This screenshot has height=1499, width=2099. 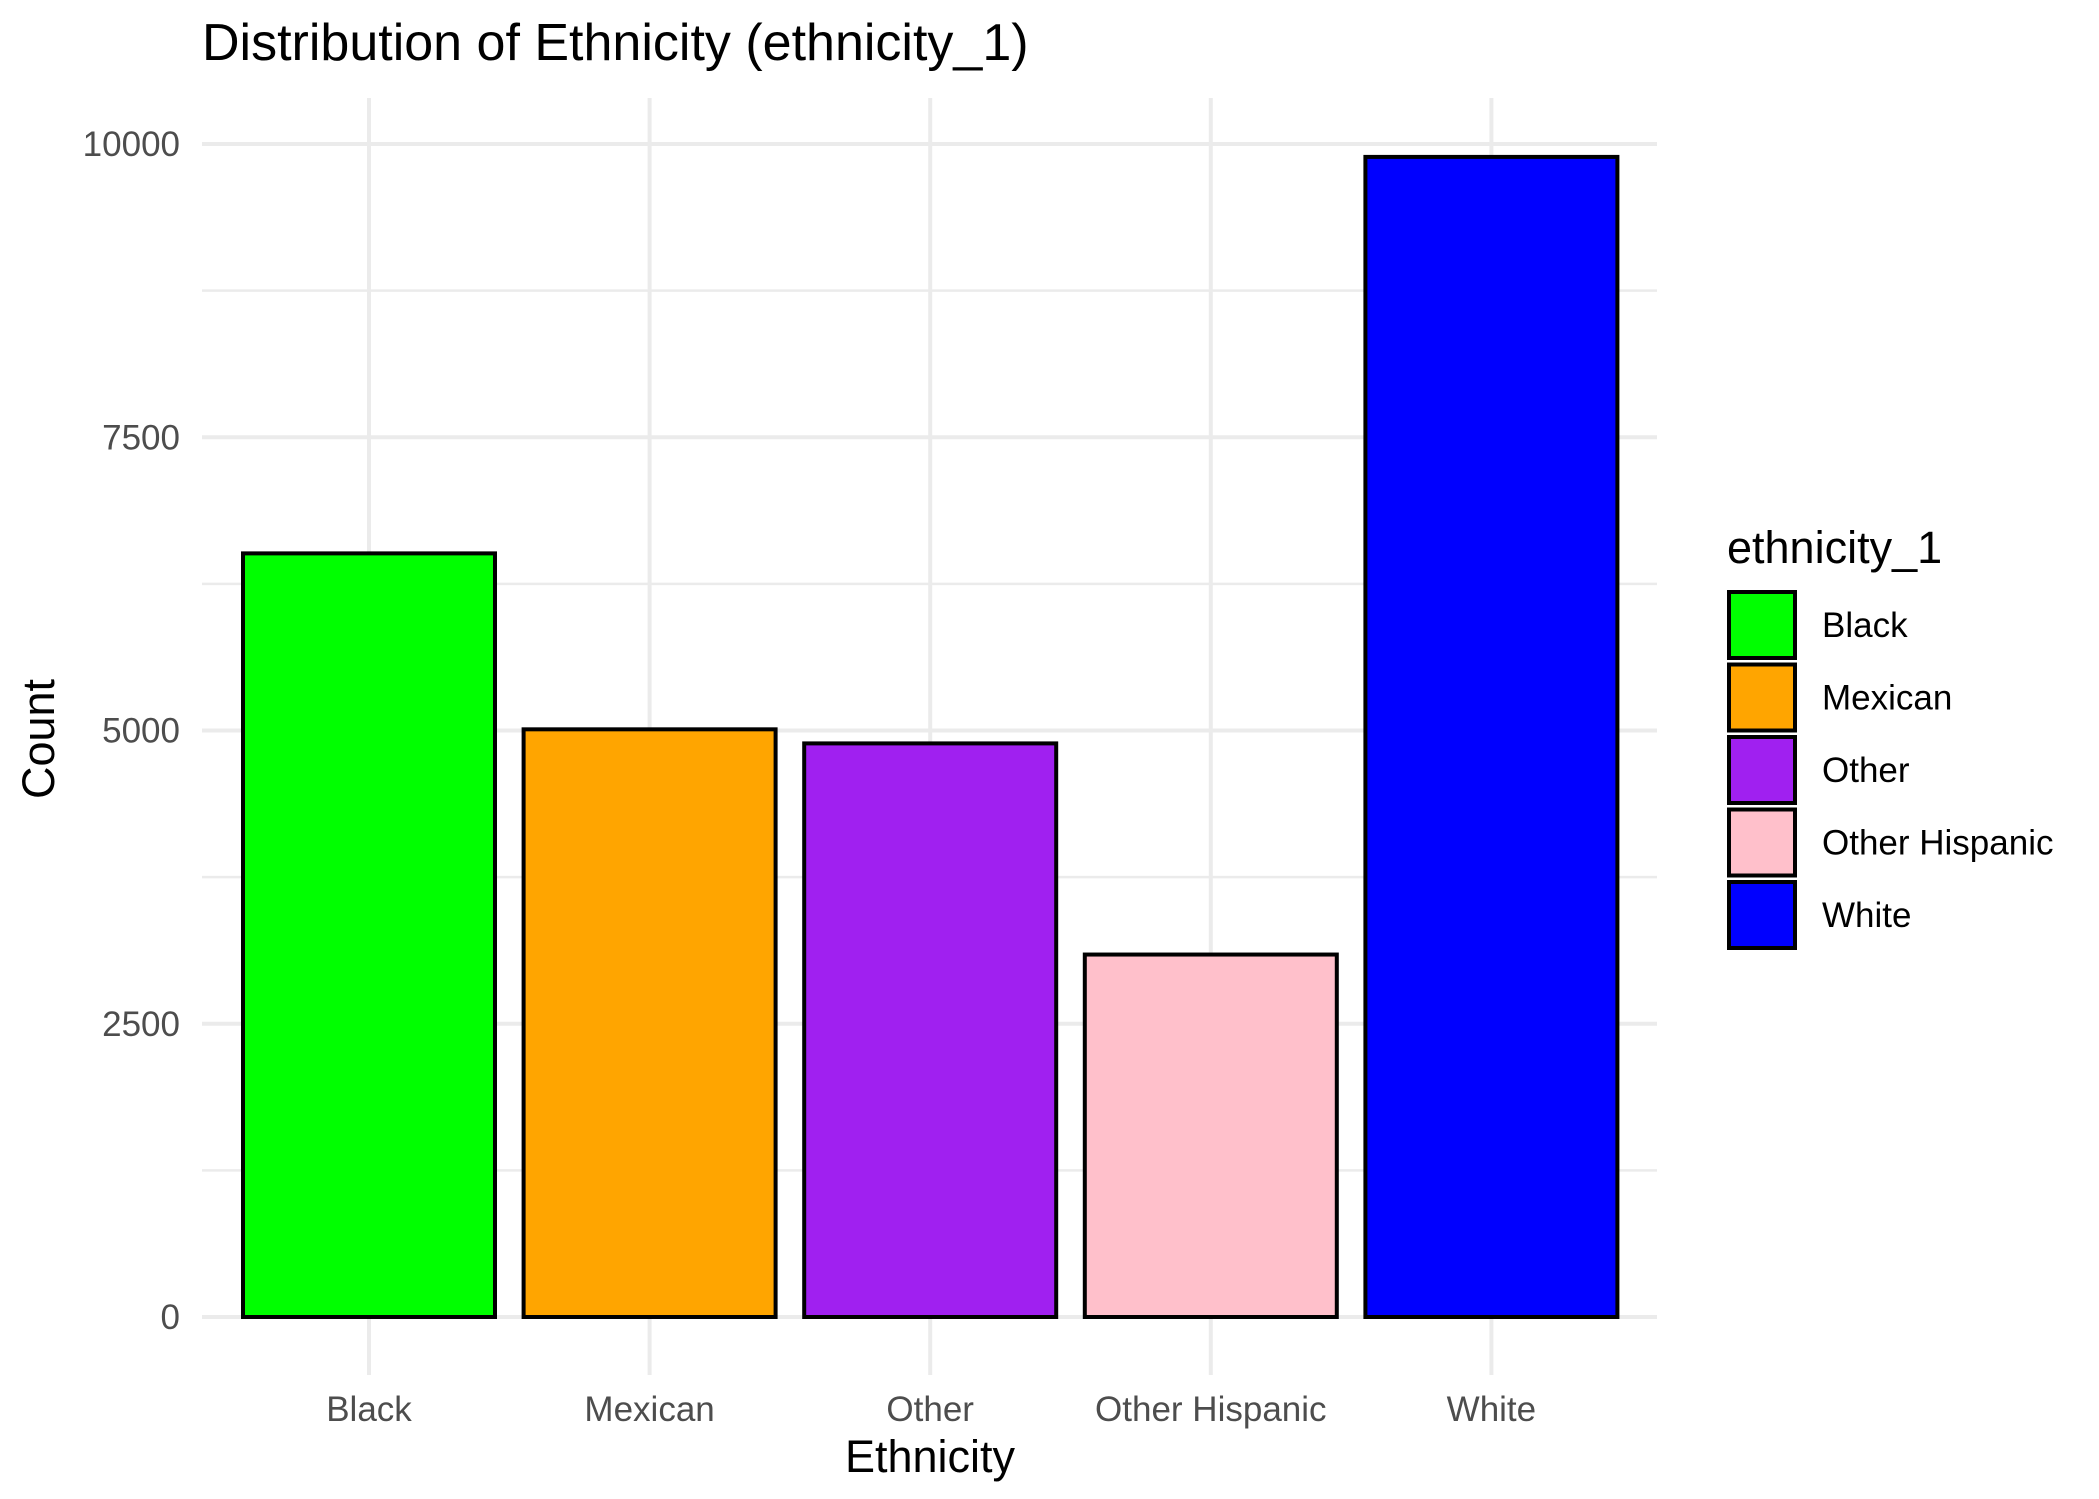 I want to click on legend-label: White, so click(x=1866, y=915).